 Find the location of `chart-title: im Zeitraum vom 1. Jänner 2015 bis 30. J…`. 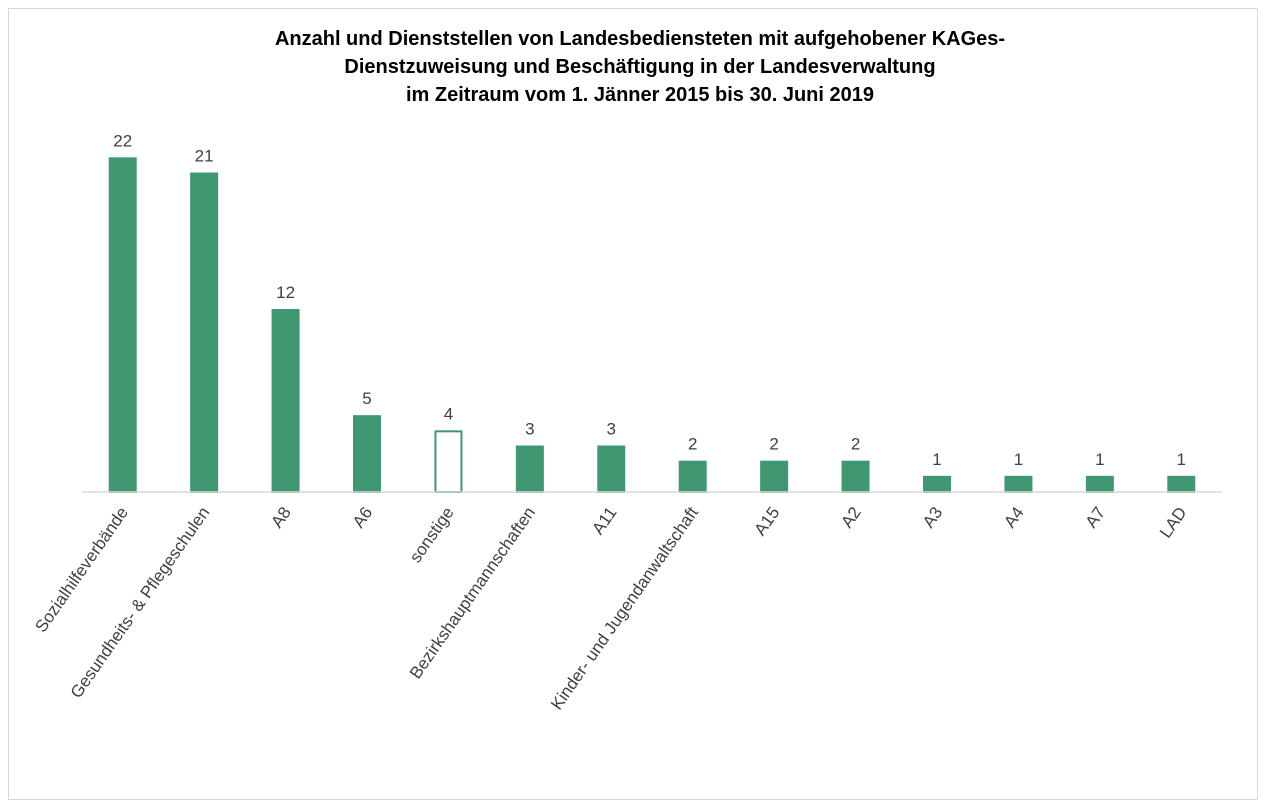

chart-title: im Zeitraum vom 1. Jänner 2015 bis 30. J… is located at coordinates (640, 95).